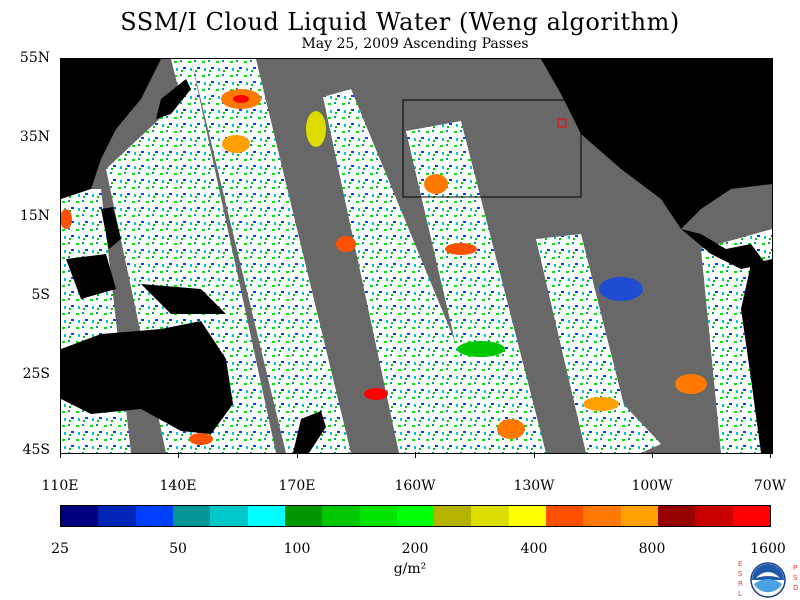 Image resolution: width=800 pixels, height=600 pixels. I want to click on svg-text: E, so click(740, 564).